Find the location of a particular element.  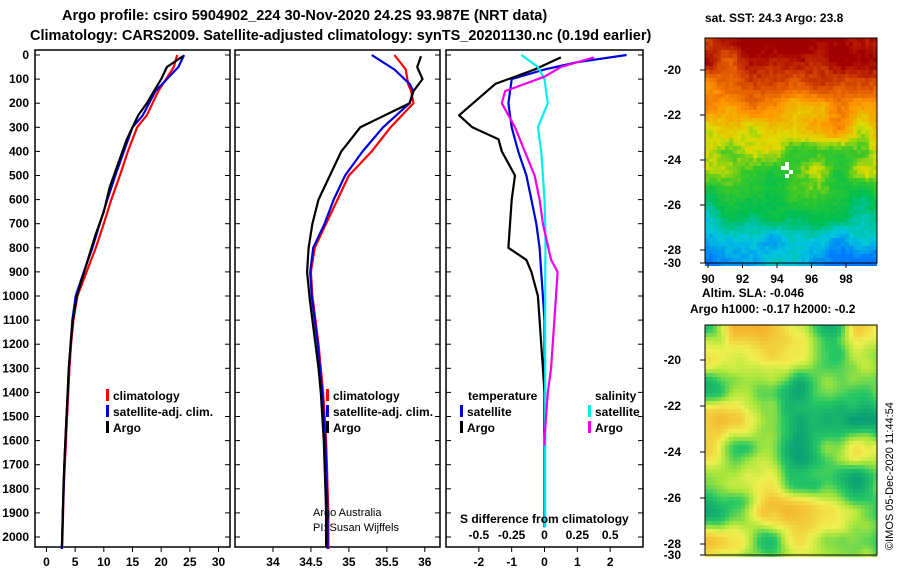

x-tick-label: 34 is located at coordinates (273, 562).